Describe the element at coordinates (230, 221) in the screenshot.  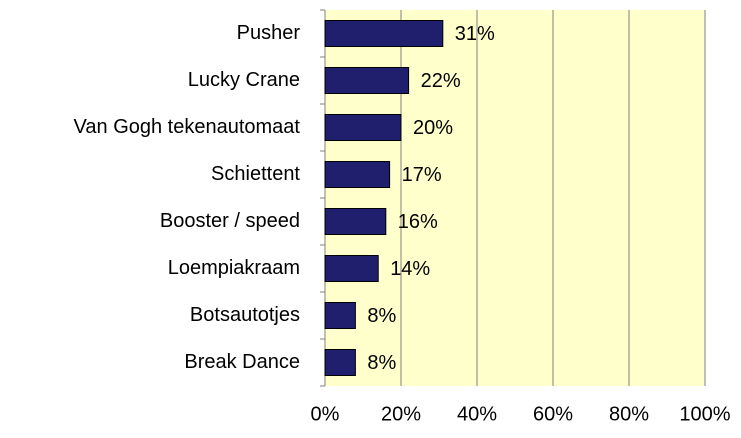
I see `y-tick-label: Booster / speed` at that location.